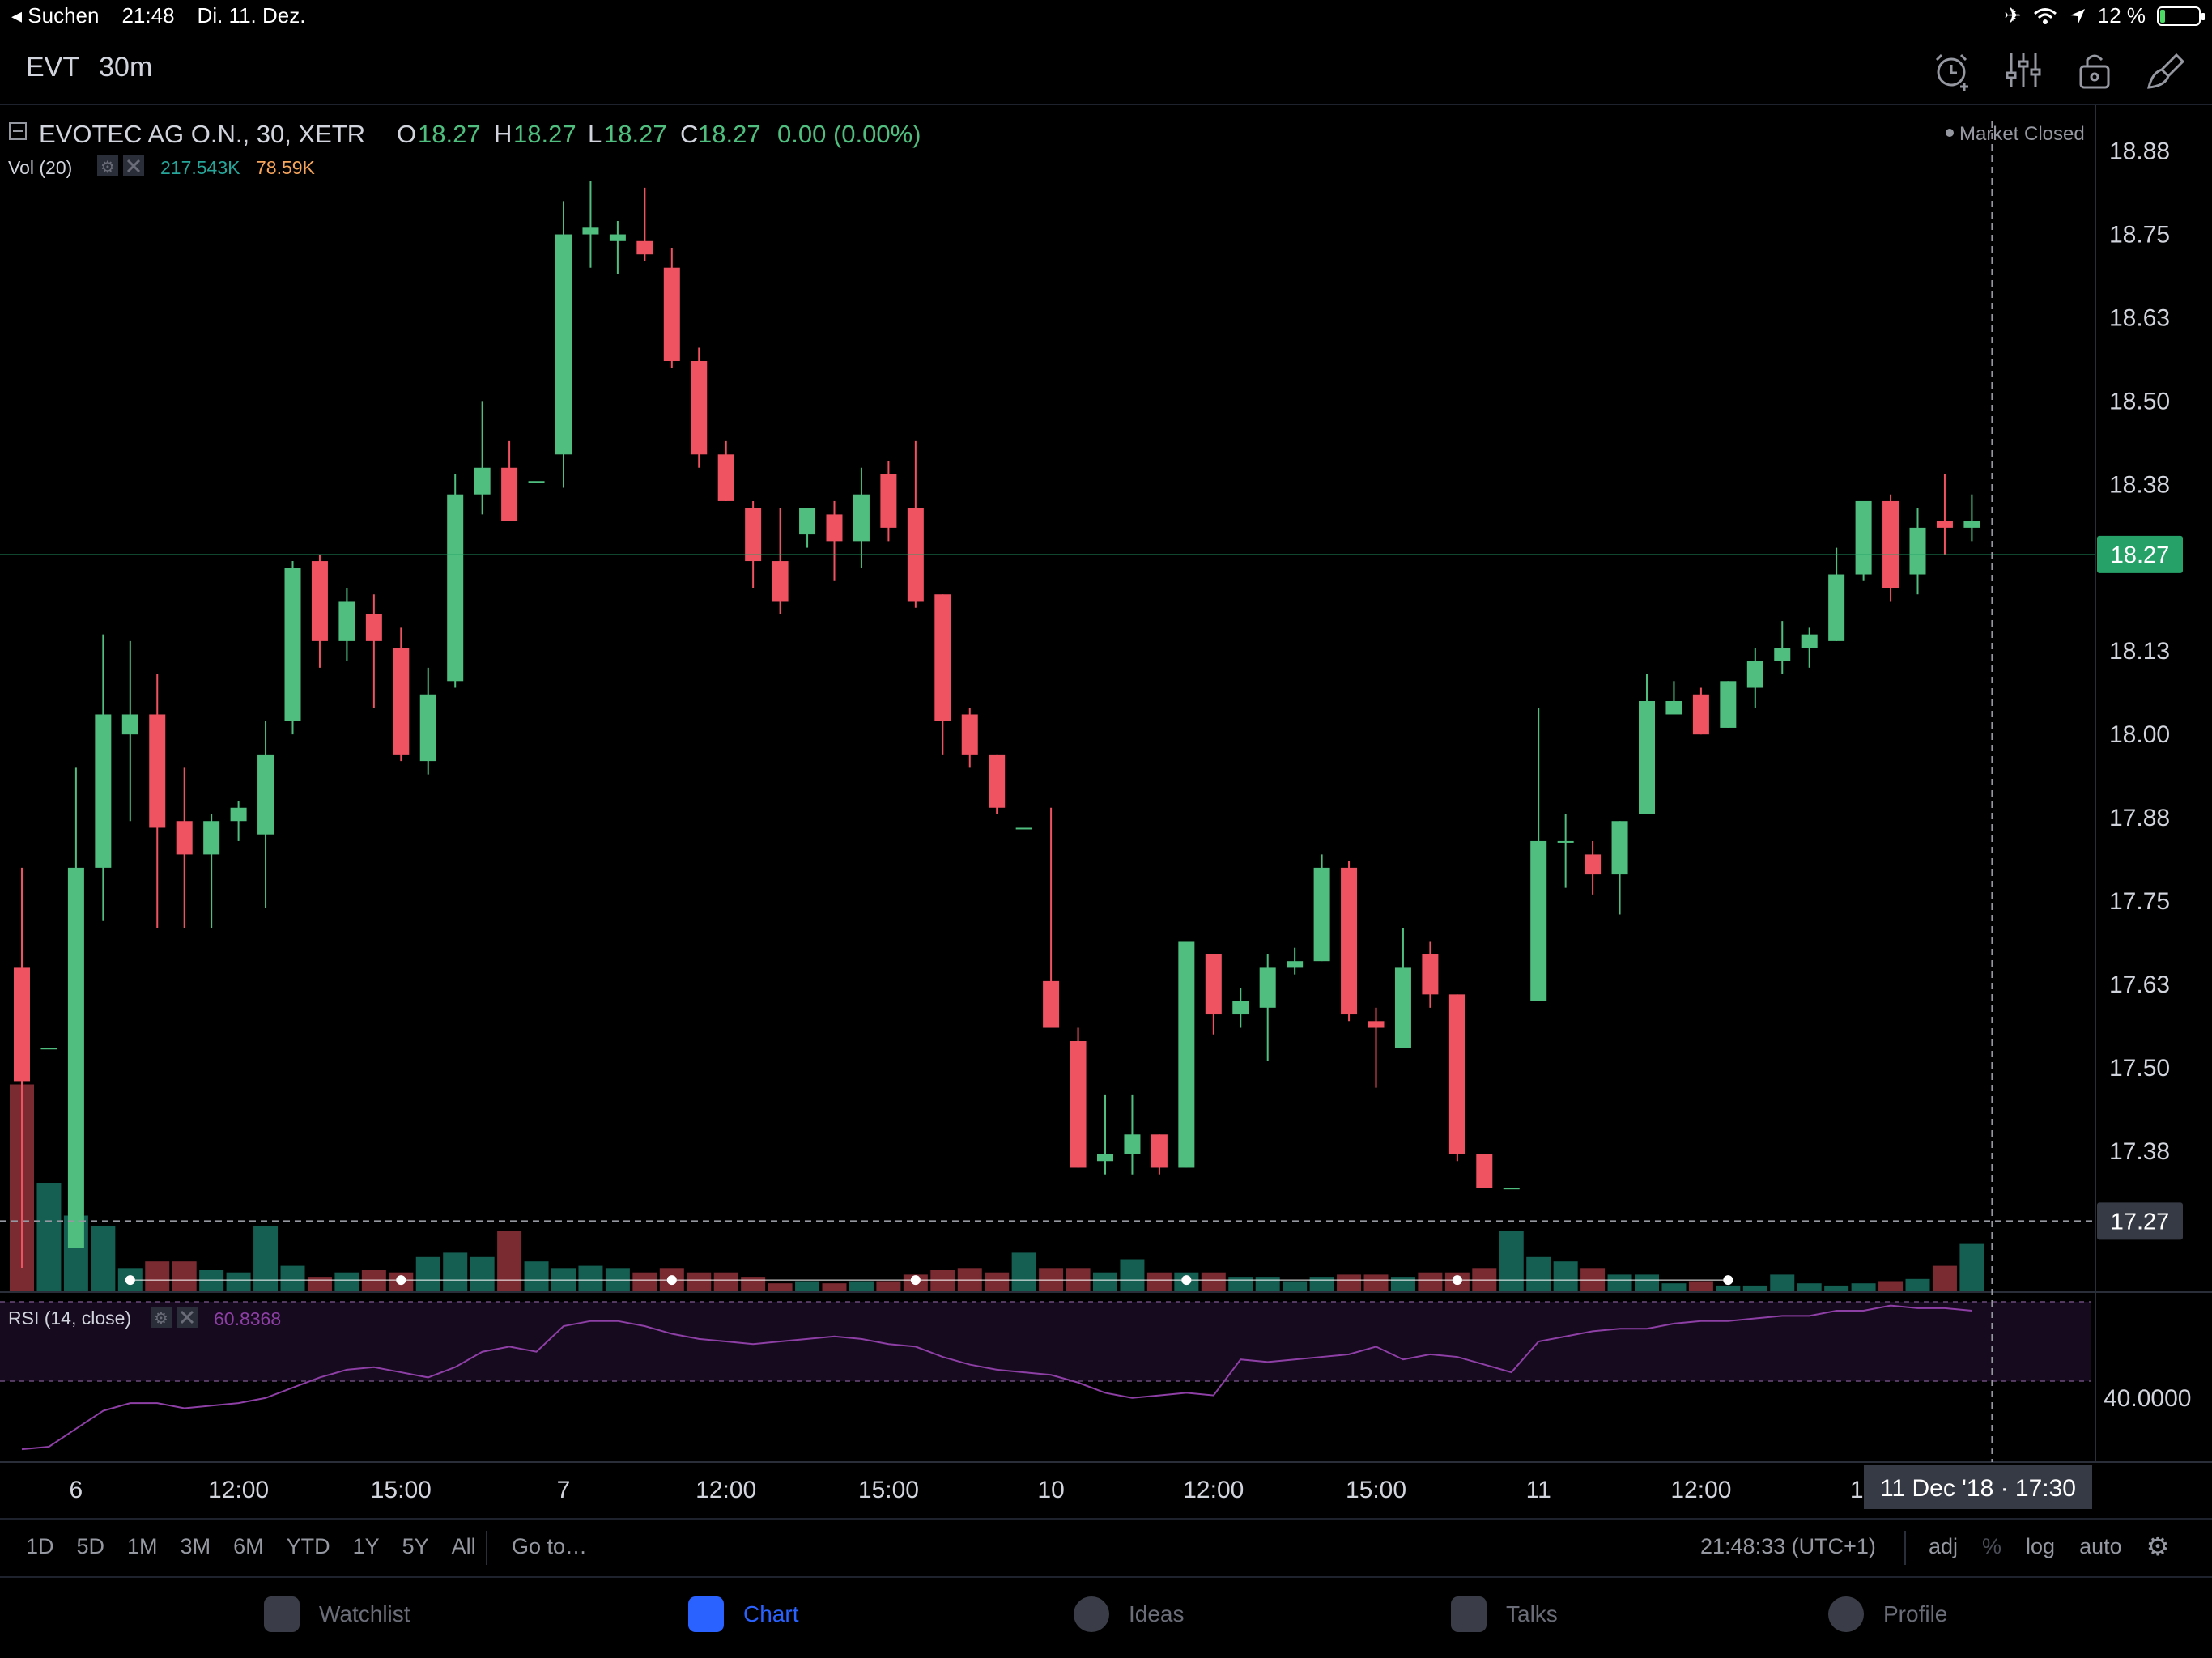 This screenshot has width=2212, height=1658. What do you see at coordinates (464, 1546) in the screenshot?
I see `range-all-button: All` at bounding box center [464, 1546].